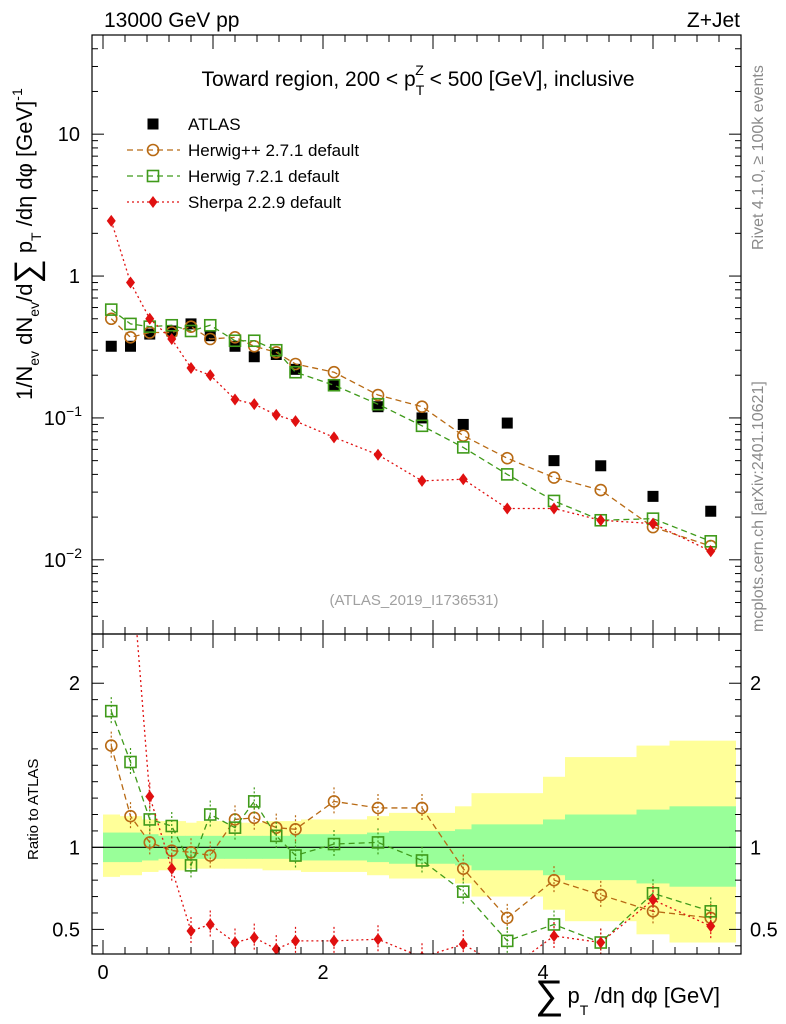 Image resolution: width=786 pixels, height=1024 pixels. What do you see at coordinates (653, 846) in the screenshot?
I see `ratio-band-green` at bounding box center [653, 846].